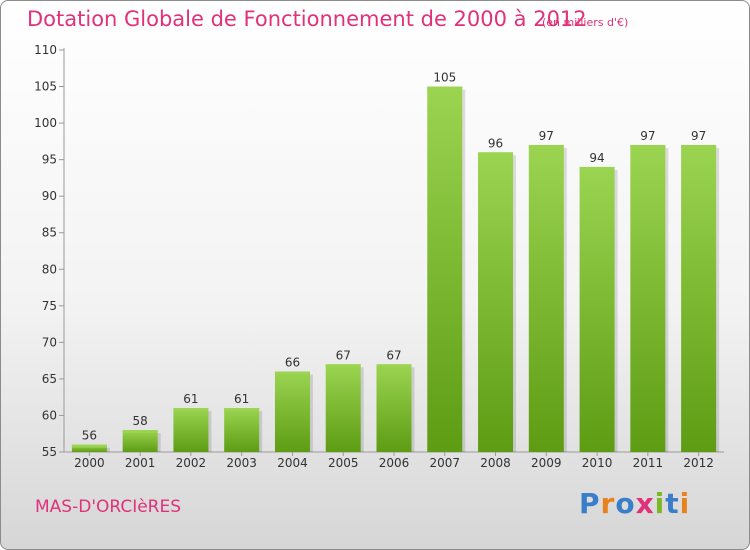 The image size is (750, 550). I want to click on x-tick-label: 2002, so click(191, 463).